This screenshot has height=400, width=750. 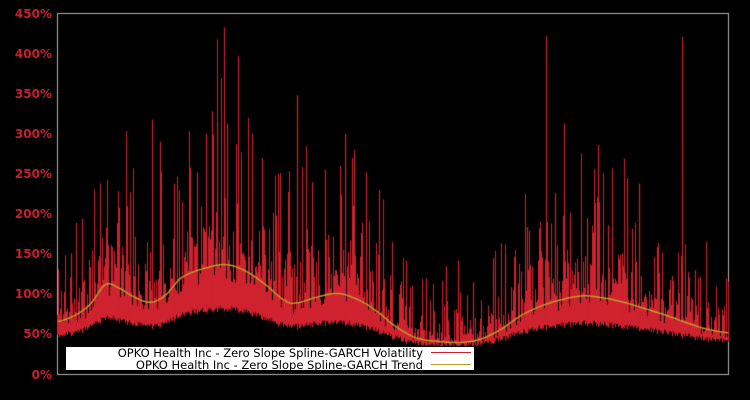 I want to click on y-axis-tick-label: 450%, so click(x=33, y=13).